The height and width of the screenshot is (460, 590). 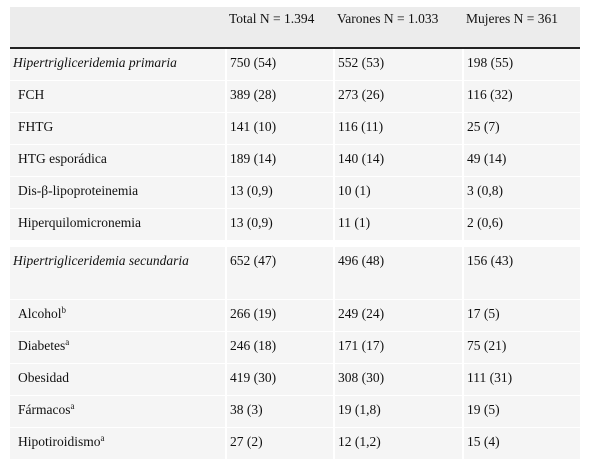 I want to click on row-label: Obesidad, so click(x=118, y=379).